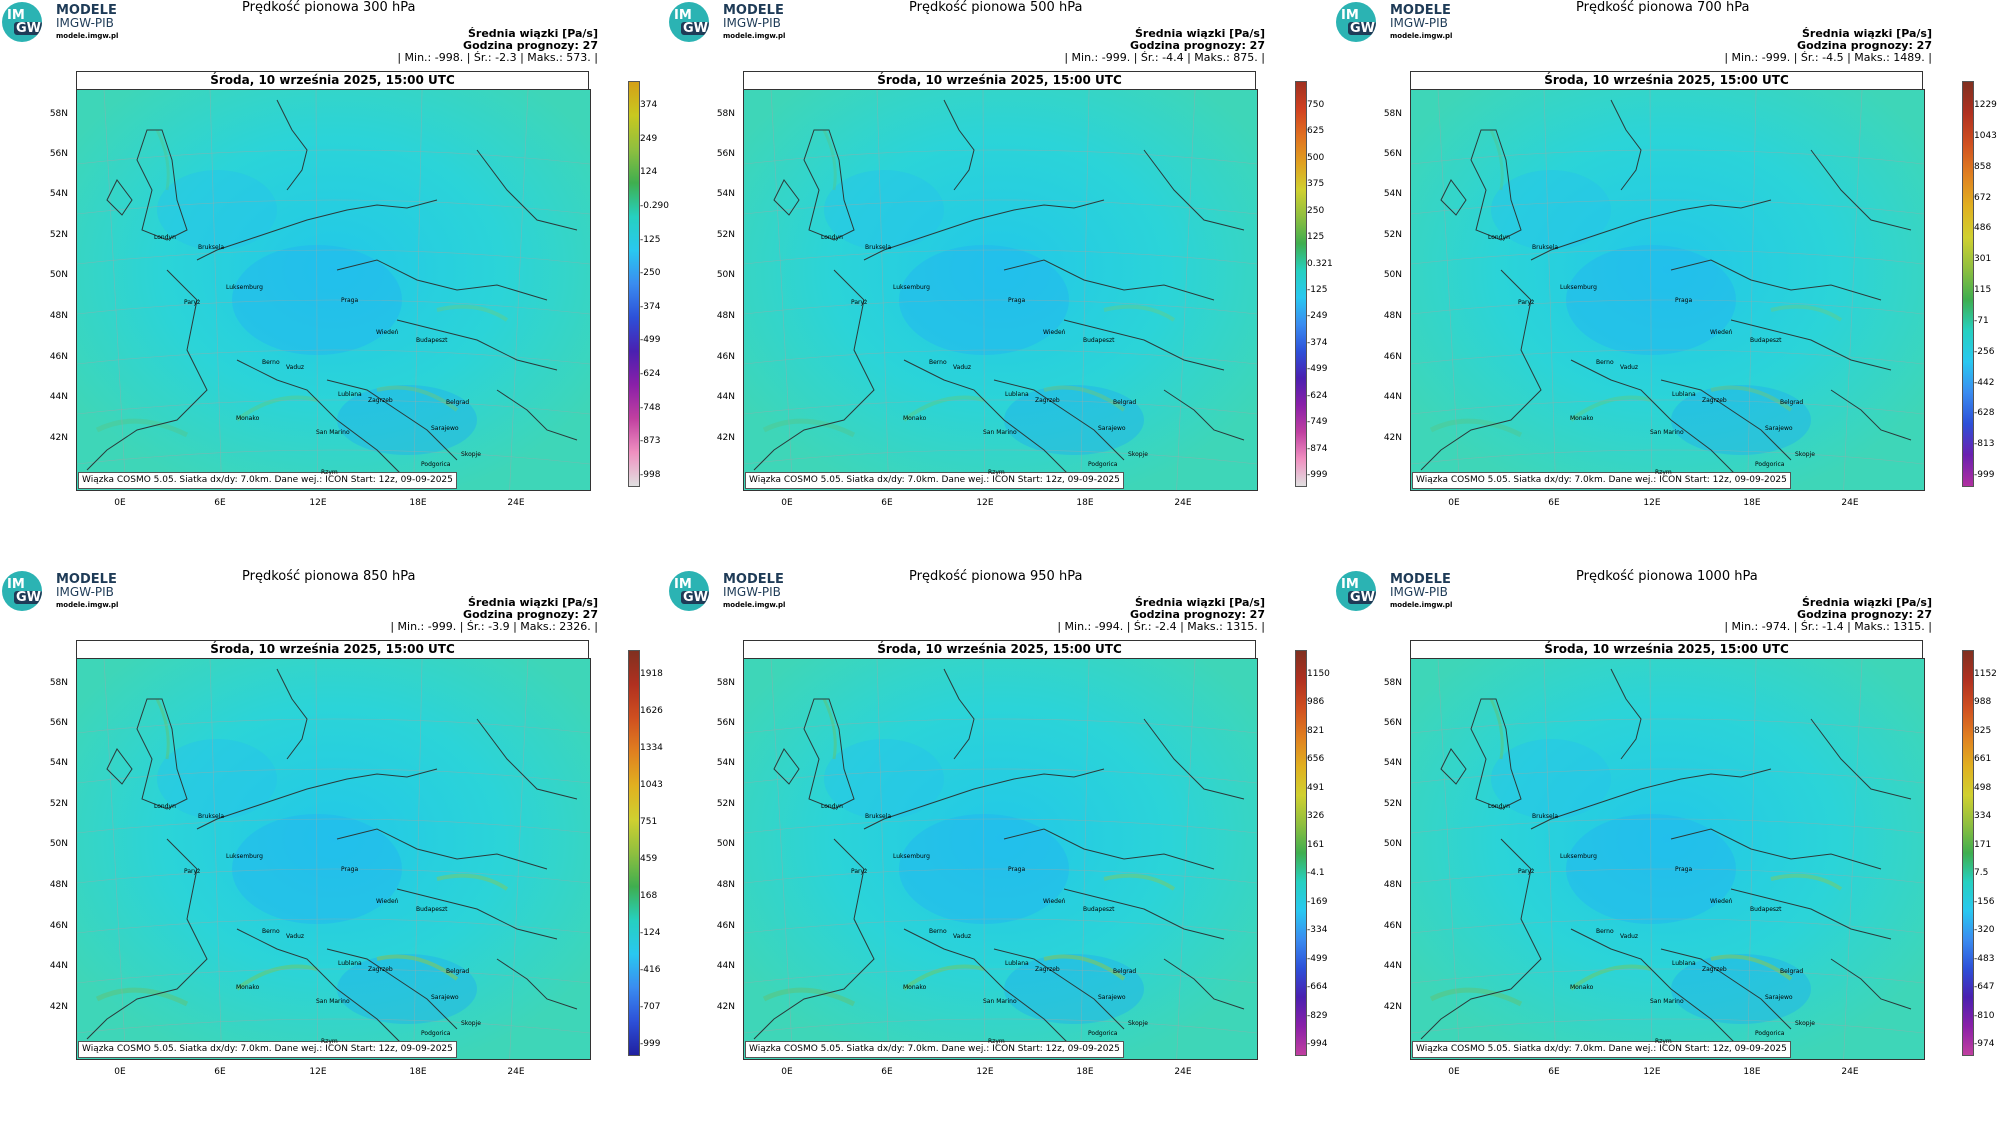 This screenshot has height=1139, width=2000. Describe the element at coordinates (649, 859) in the screenshot. I see `colorbar-label: 459` at that location.